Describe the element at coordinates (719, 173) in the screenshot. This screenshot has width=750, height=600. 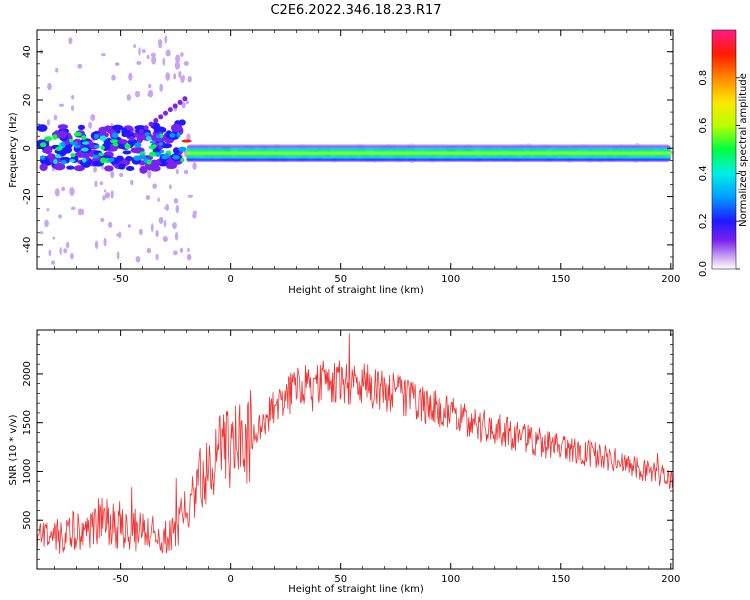
I see `colorbar-ticks: 0.0 0.2 0.4 0.6 0.8` at that location.